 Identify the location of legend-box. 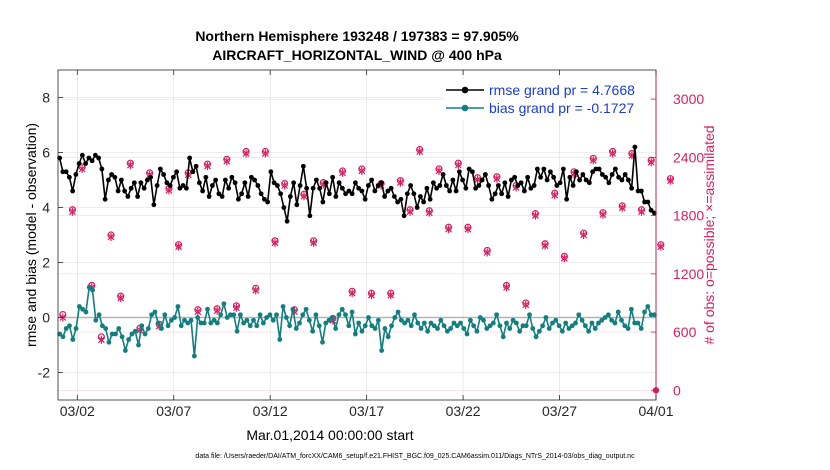
(546, 99).